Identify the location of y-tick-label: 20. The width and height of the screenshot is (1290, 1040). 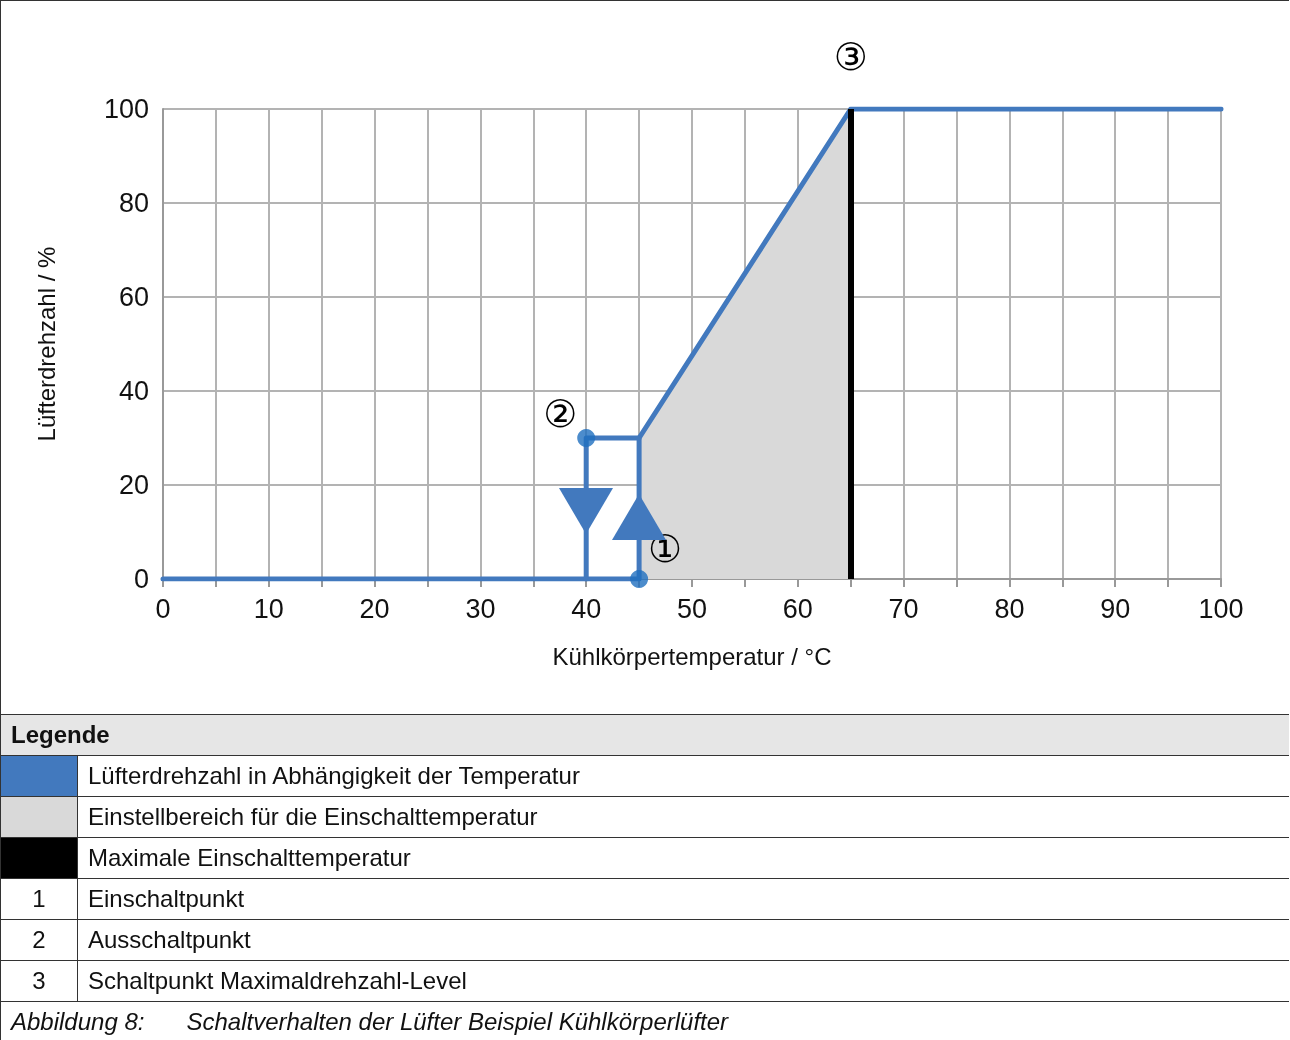
(133, 485).